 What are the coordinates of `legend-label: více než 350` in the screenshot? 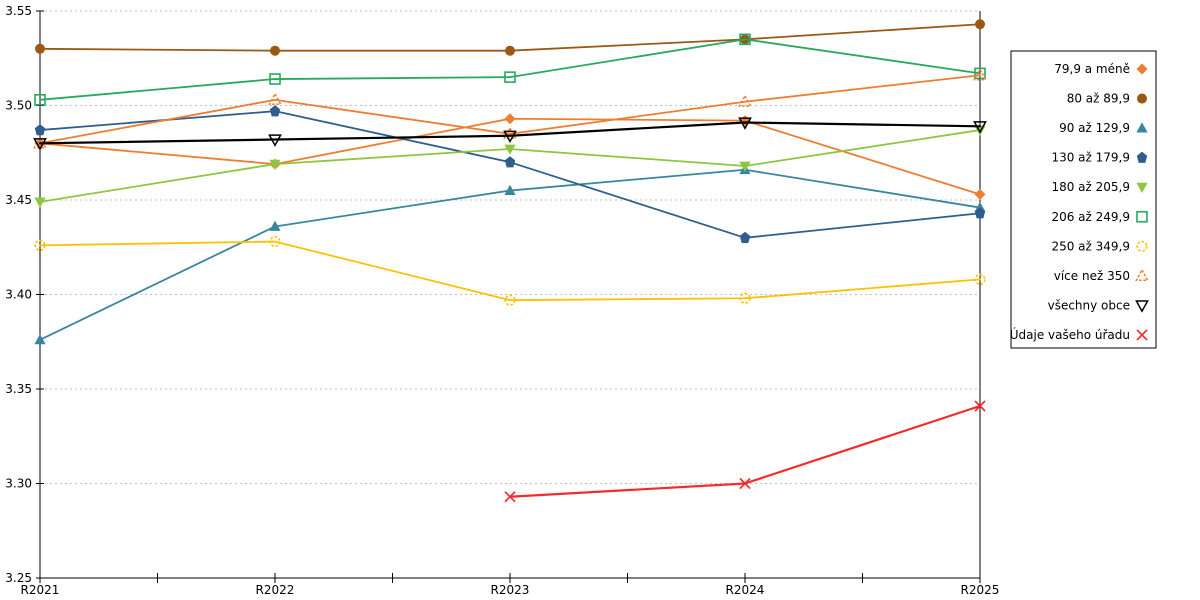 It's located at (1092, 276).